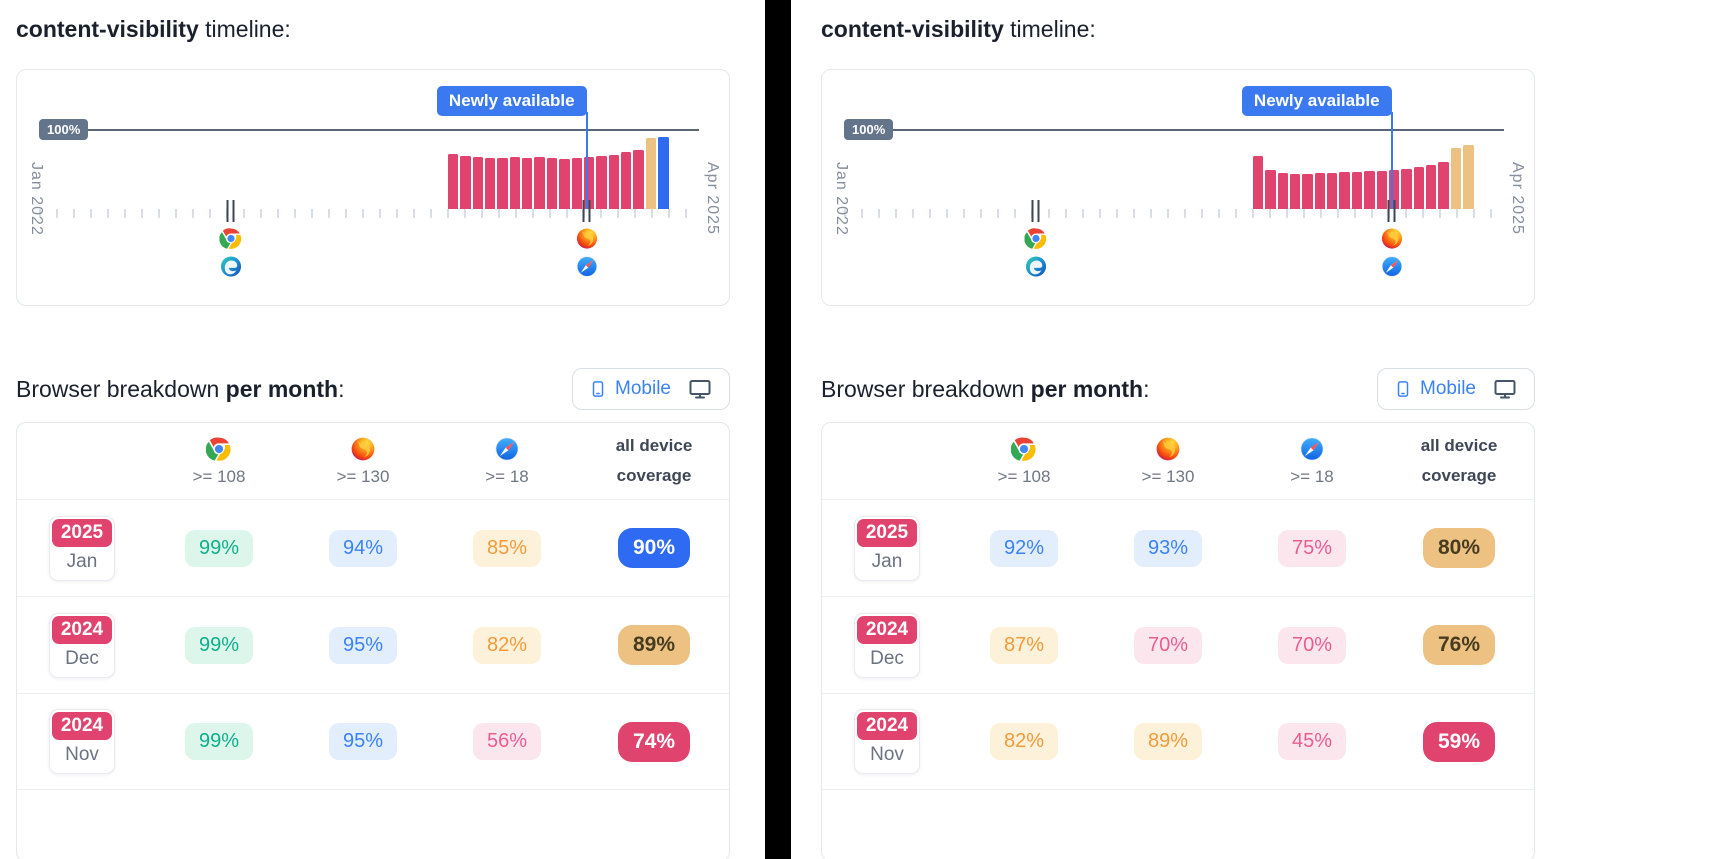 The width and height of the screenshot is (1720, 859). I want to click on chrome-usage-badge: 87%, so click(1024, 645).